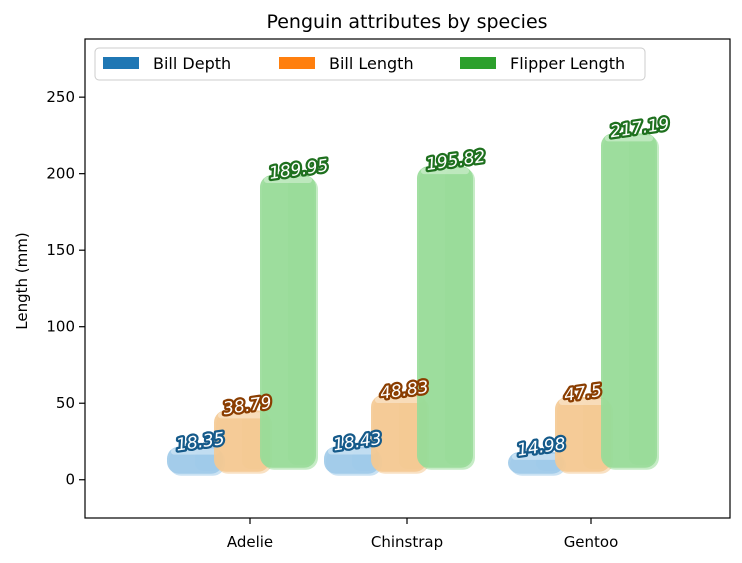 The height and width of the screenshot is (563, 742). I want to click on x-tick-label: Gentoo, so click(591, 542).